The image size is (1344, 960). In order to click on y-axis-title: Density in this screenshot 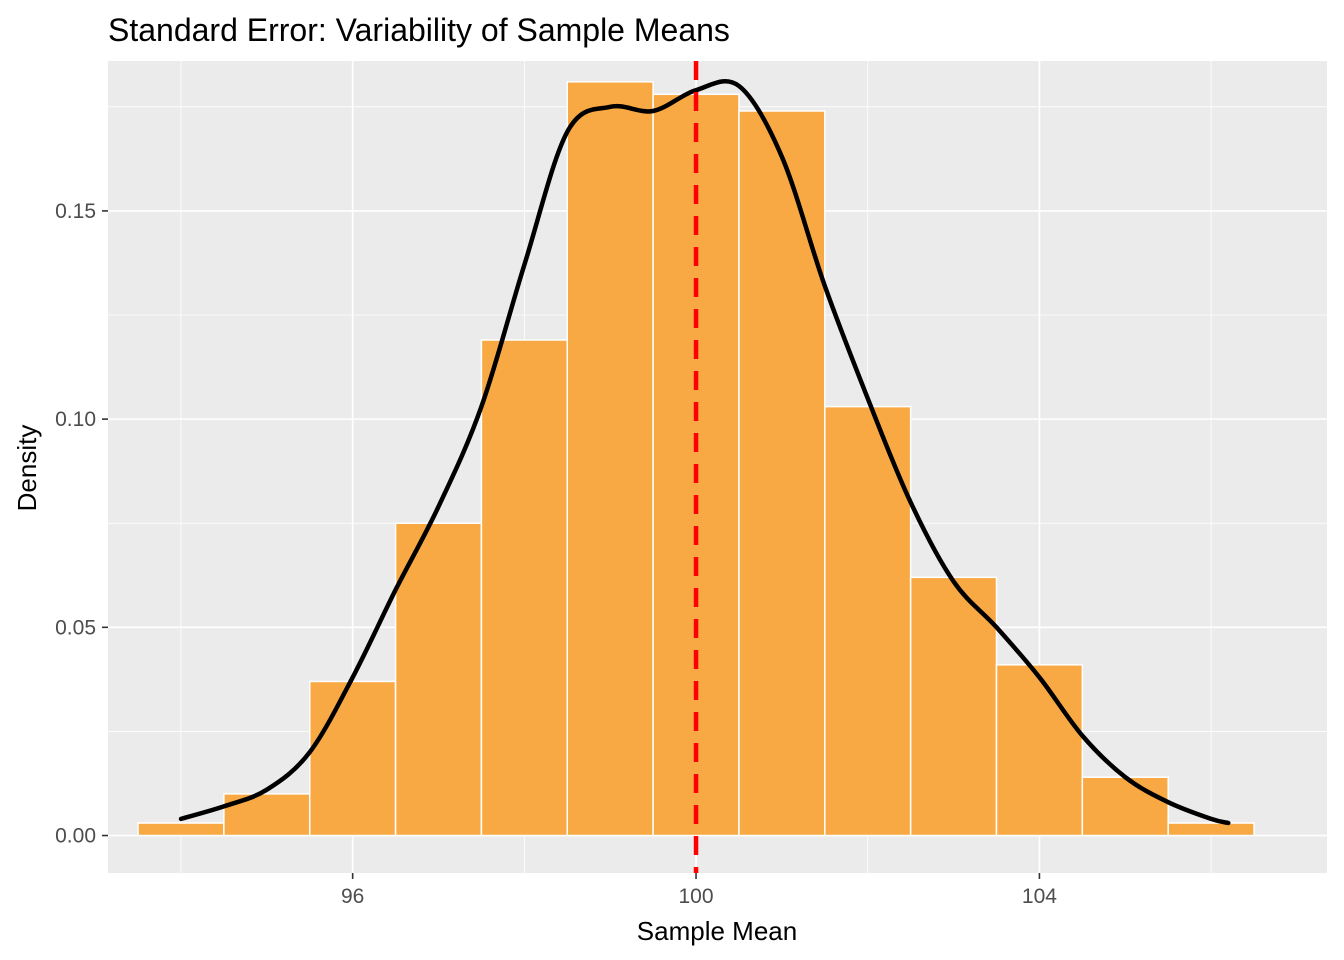, I will do `click(27, 468)`.